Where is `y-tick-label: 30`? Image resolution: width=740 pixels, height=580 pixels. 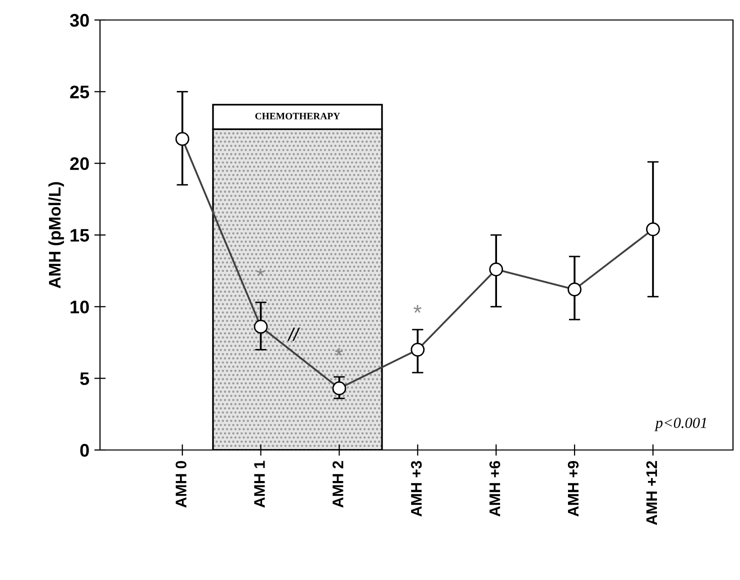
y-tick-label: 30 is located at coordinates (79, 20).